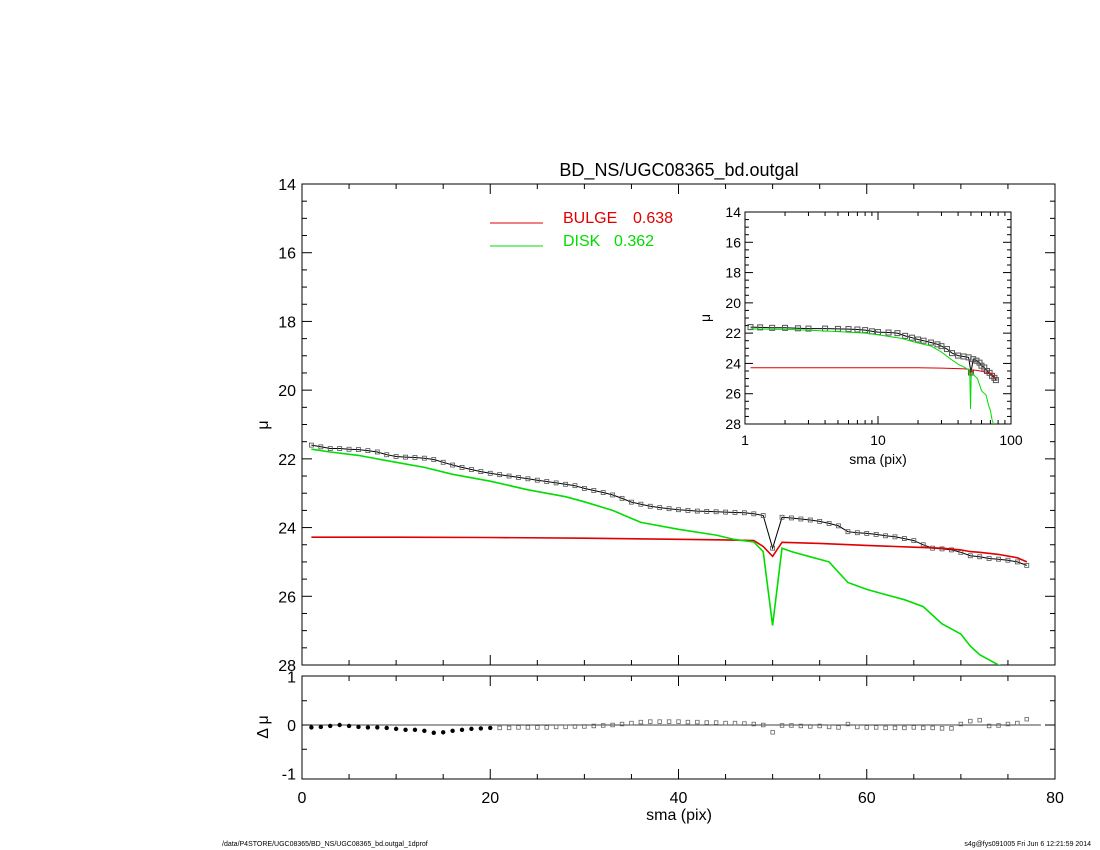 This screenshot has width=1100, height=850. What do you see at coordinates (590, 218) in the screenshot?
I see `legend-bulge-label: BULGE` at bounding box center [590, 218].